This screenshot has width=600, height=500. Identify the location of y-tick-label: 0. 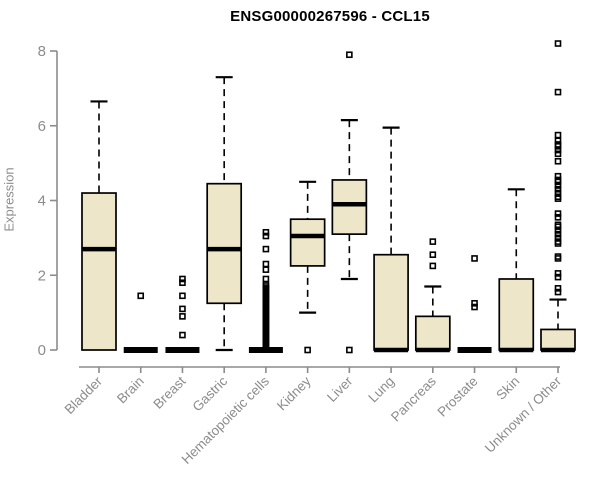
(42, 350).